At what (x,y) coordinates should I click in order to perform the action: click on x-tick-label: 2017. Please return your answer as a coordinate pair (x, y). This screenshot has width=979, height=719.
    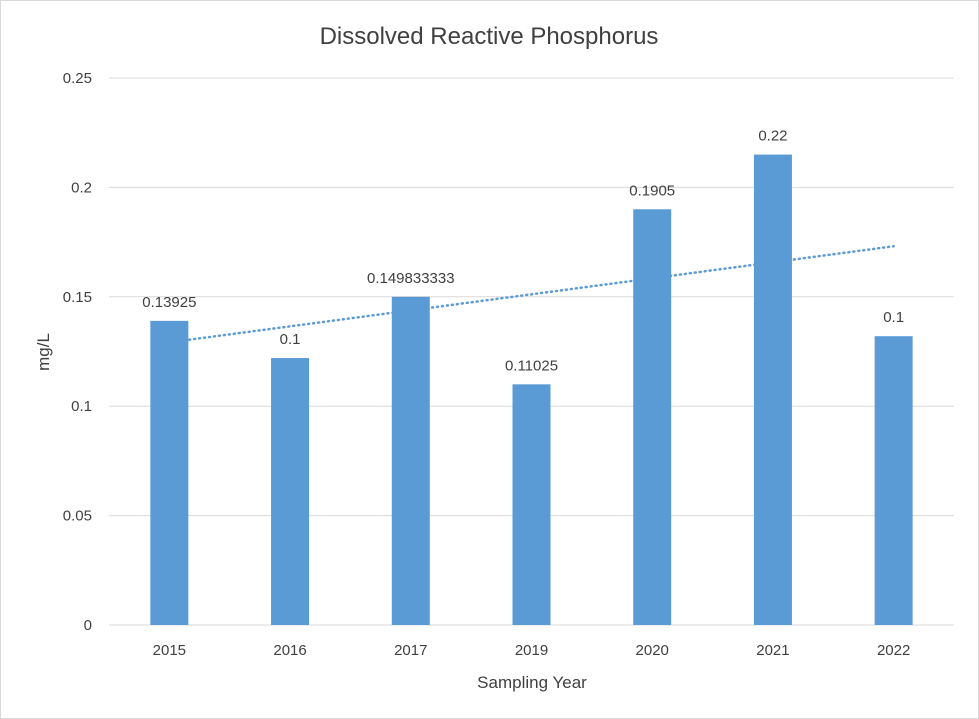
    Looking at the image, I should click on (410, 650).